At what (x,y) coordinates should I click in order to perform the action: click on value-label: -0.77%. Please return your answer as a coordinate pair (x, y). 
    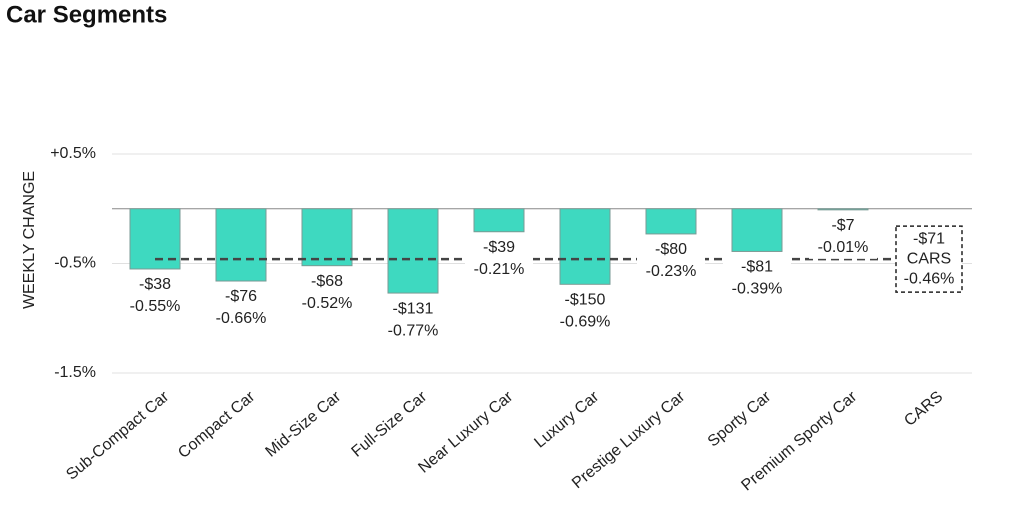
    Looking at the image, I should click on (413, 330).